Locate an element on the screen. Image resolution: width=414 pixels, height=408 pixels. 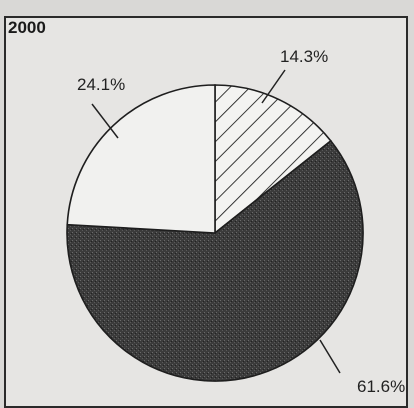
slice-hatched is located at coordinates (273, 159).